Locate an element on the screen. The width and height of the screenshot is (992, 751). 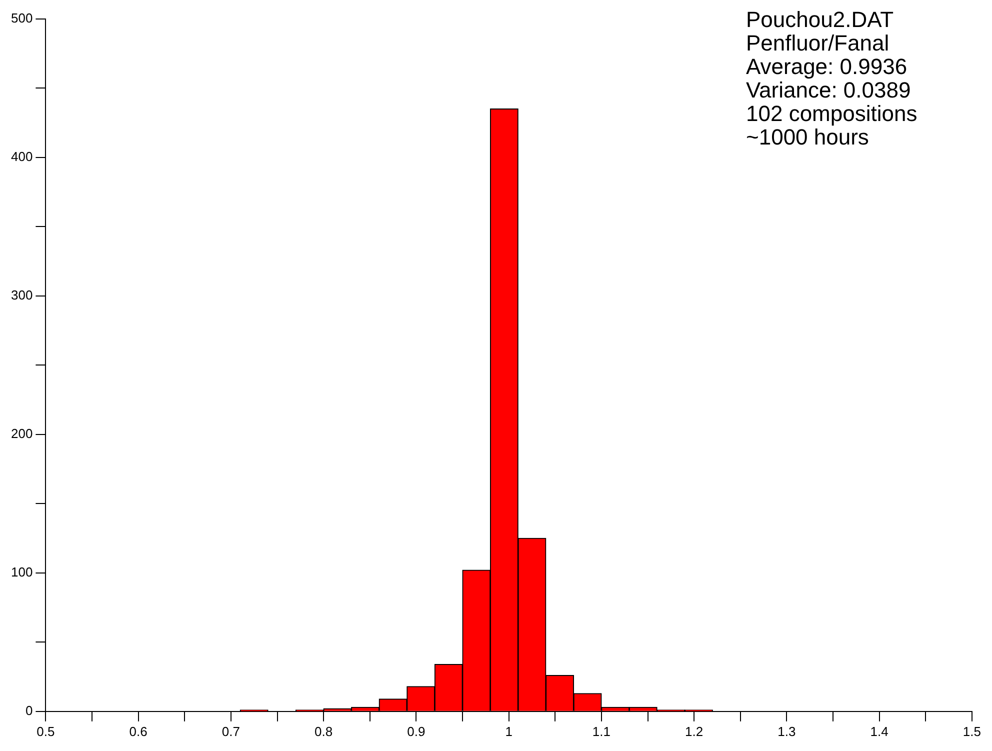
x-tick-label: 1 is located at coordinates (508, 731).